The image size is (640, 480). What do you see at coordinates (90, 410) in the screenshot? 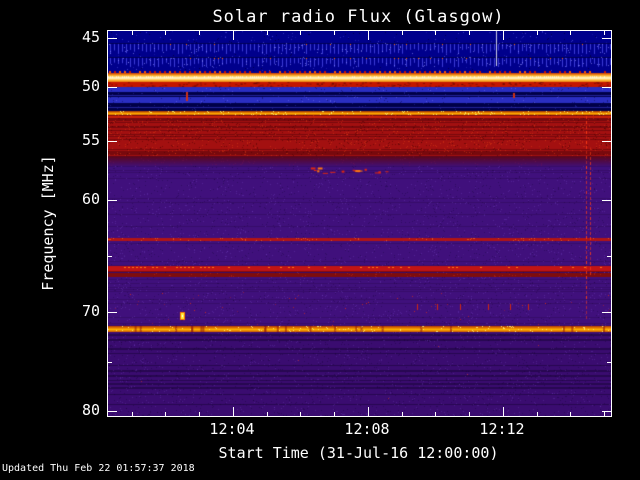
I see `y-tick-label: 80` at bounding box center [90, 410].